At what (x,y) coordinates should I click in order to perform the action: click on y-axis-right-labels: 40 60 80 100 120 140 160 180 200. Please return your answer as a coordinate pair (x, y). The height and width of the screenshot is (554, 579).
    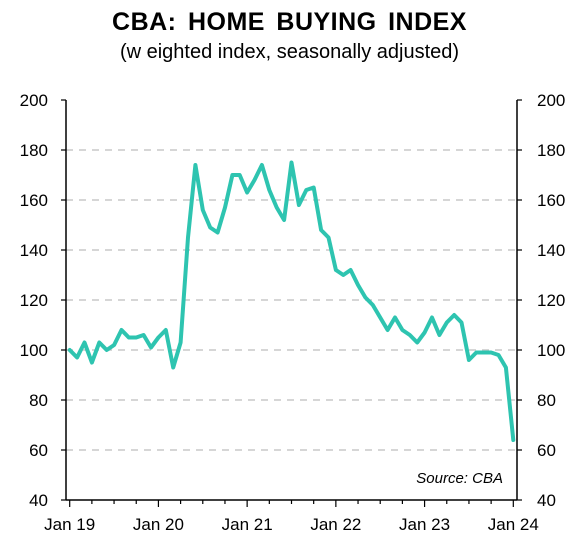
    Looking at the image, I should click on (551, 300).